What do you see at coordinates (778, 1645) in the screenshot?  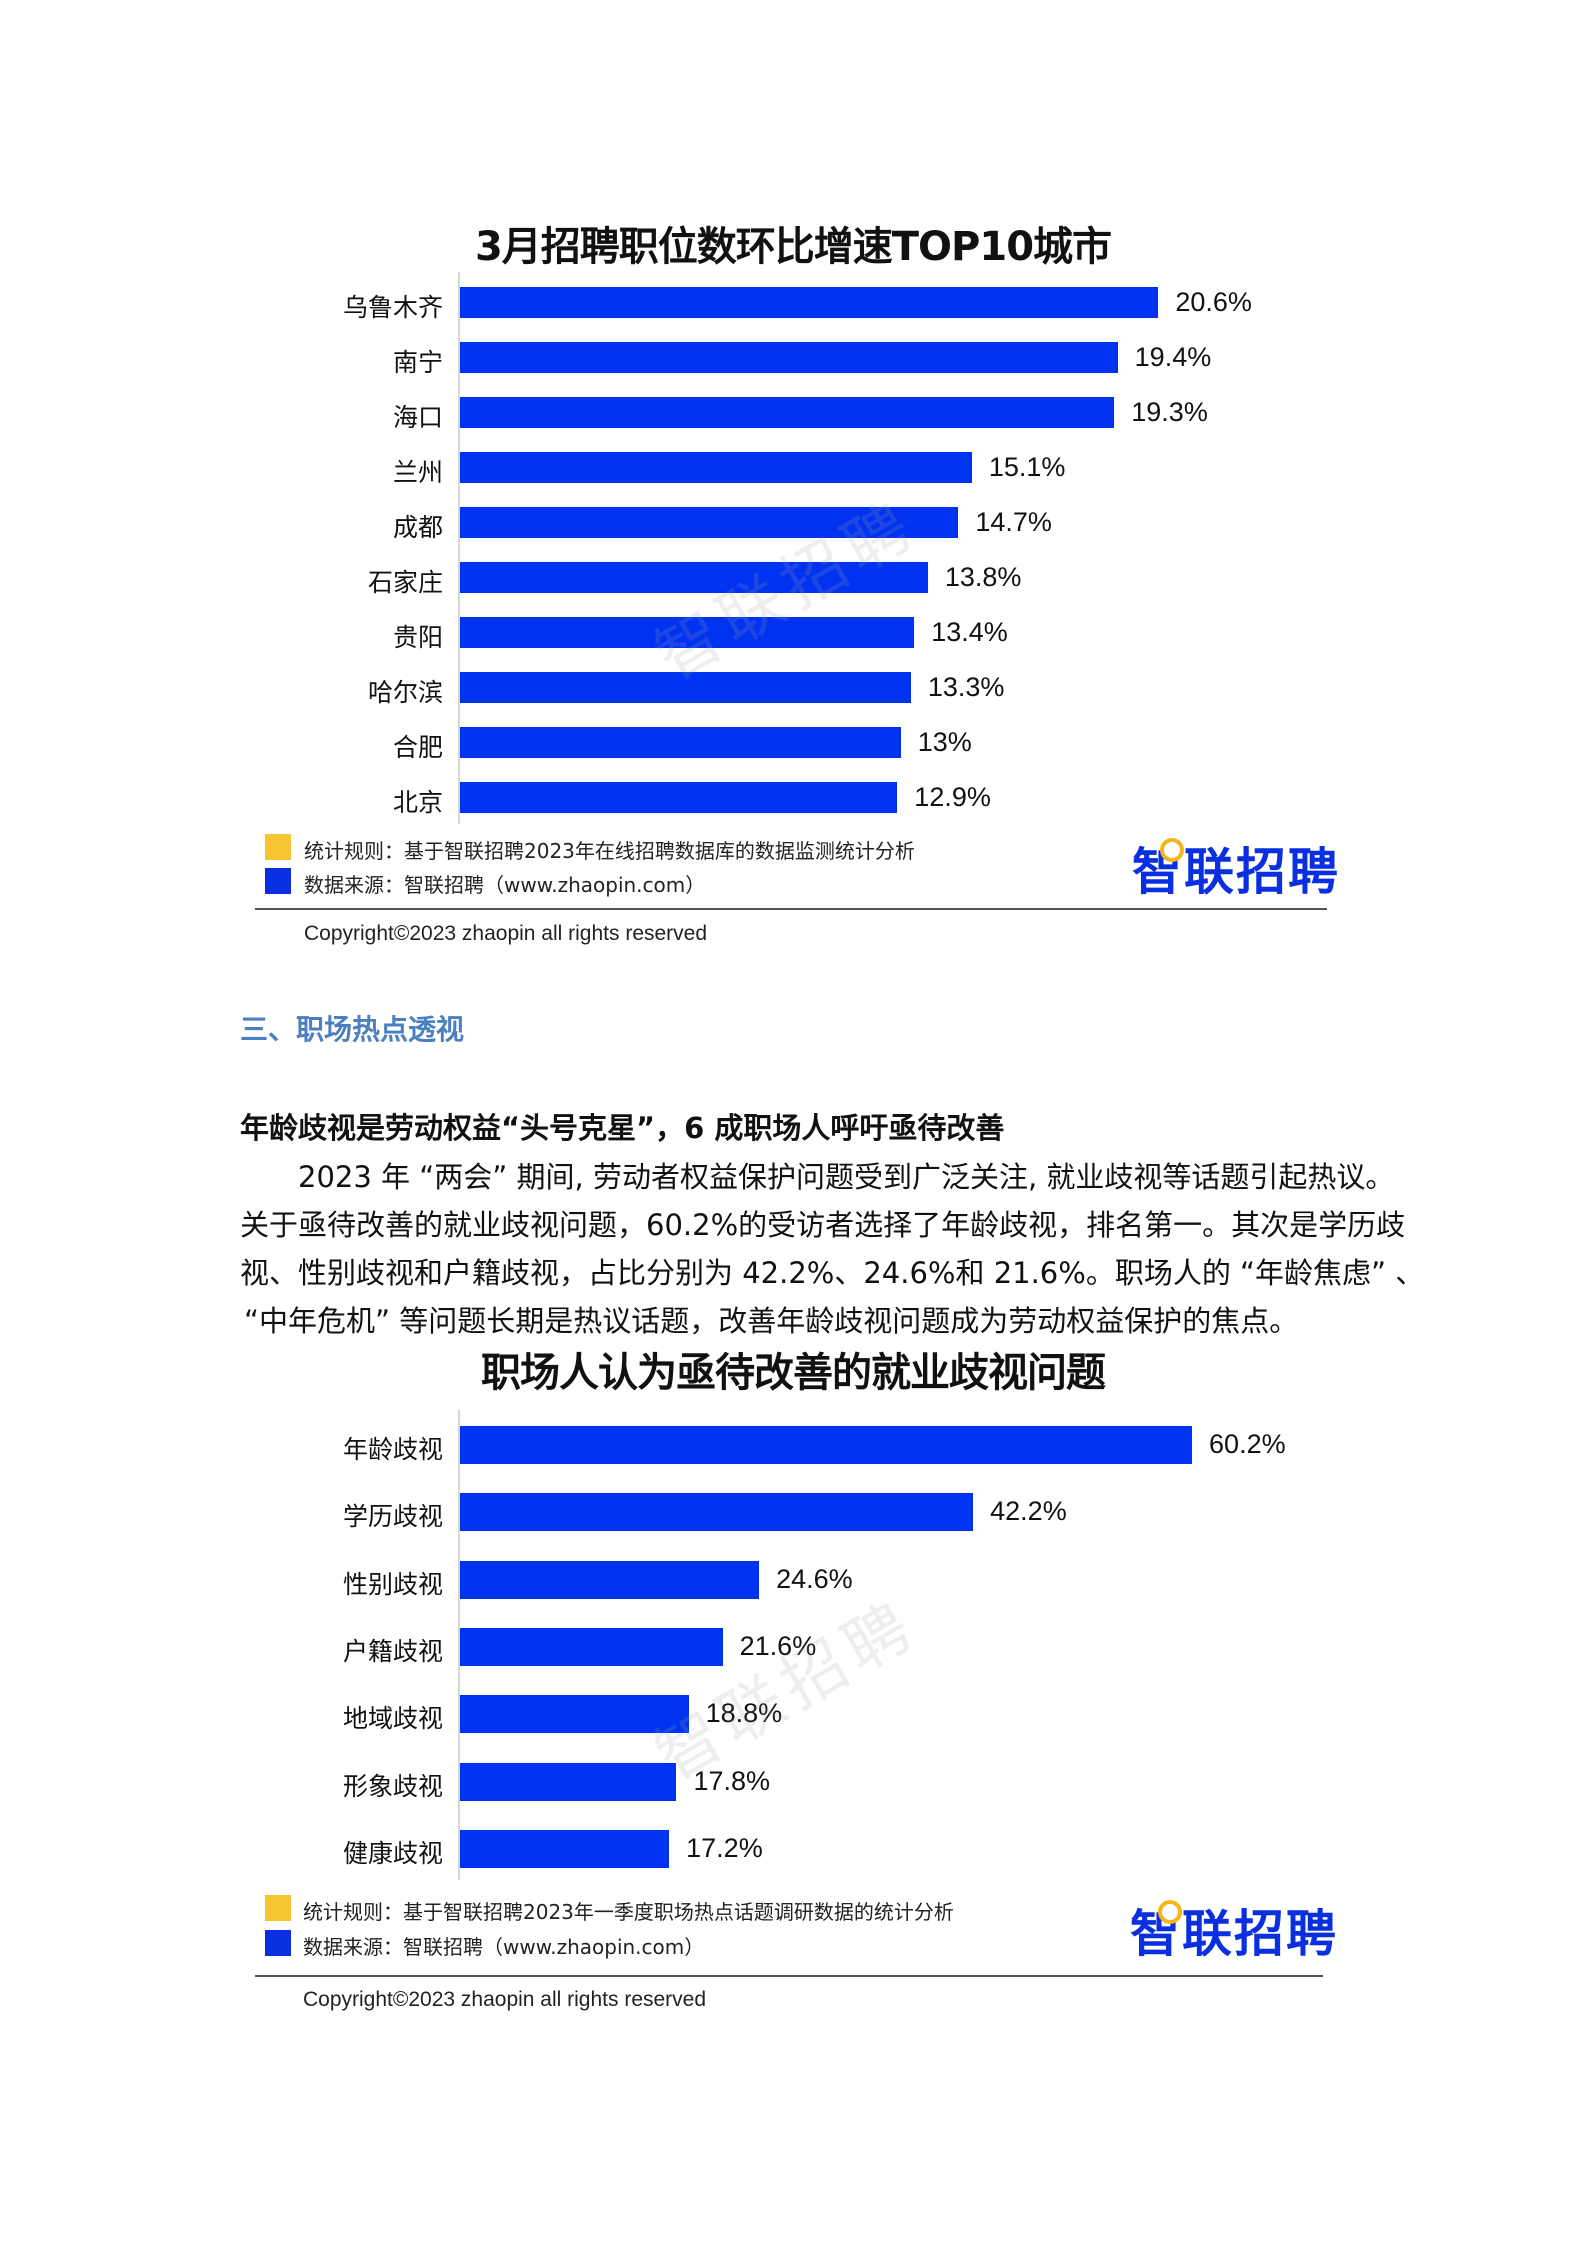 I see `value-label: 21.6%` at bounding box center [778, 1645].